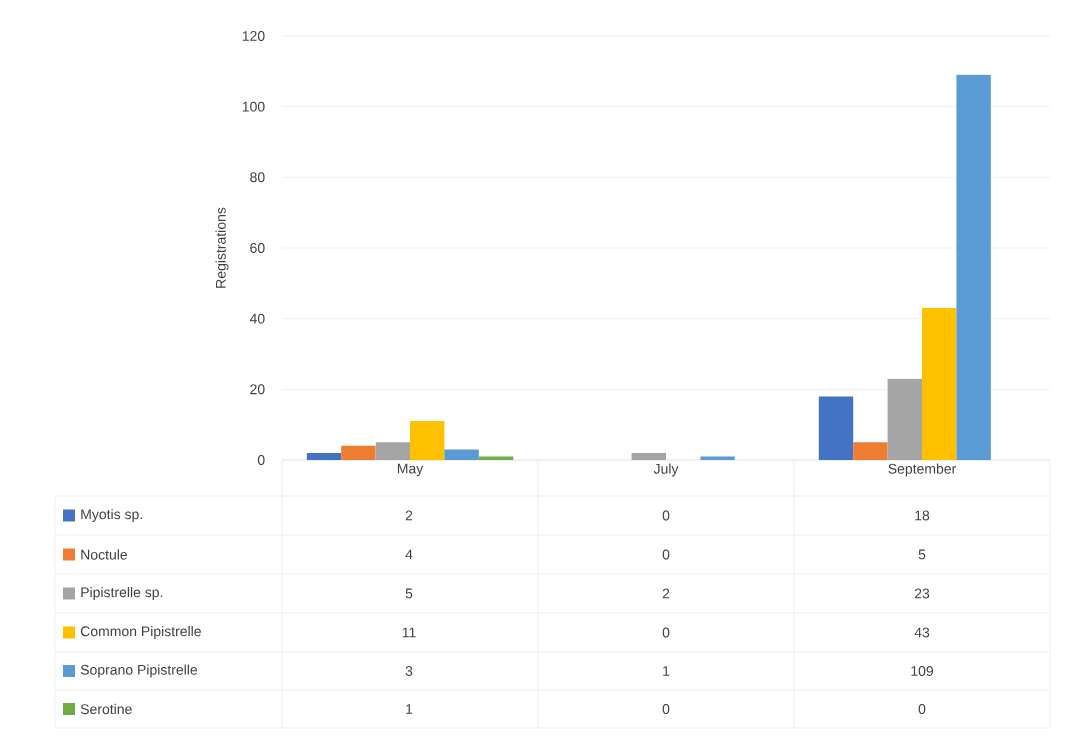 The height and width of the screenshot is (735, 1068). What do you see at coordinates (122, 593) in the screenshot?
I see `legend-label: Pipistrelle sp.` at bounding box center [122, 593].